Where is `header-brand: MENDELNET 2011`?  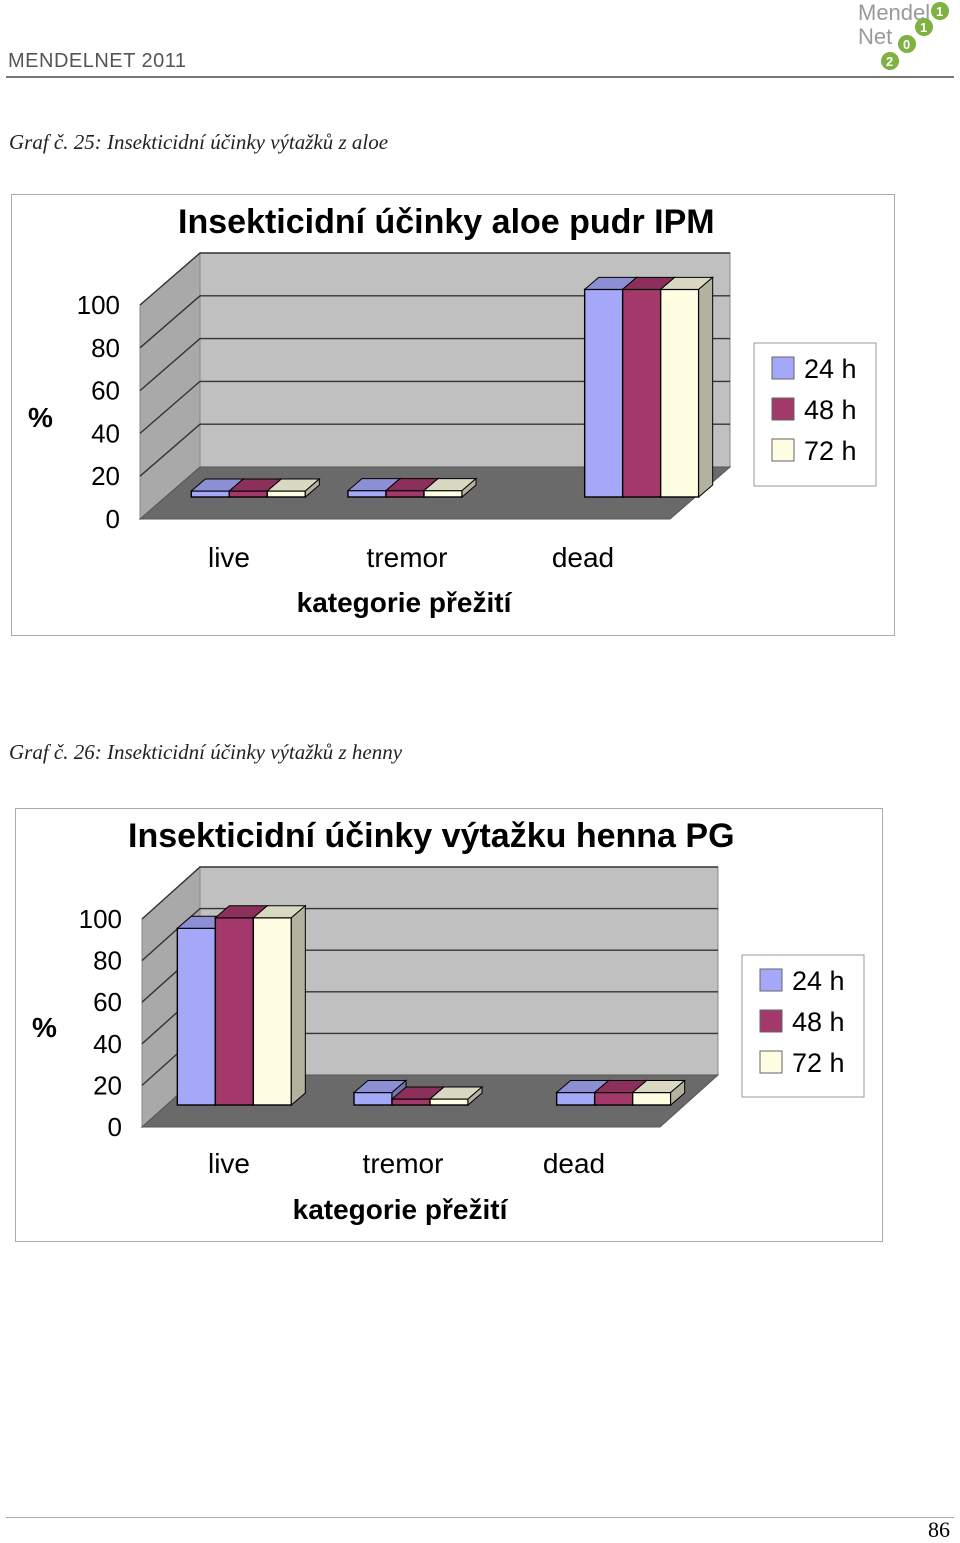
header-brand: MENDELNET 2011 is located at coordinates (97, 61).